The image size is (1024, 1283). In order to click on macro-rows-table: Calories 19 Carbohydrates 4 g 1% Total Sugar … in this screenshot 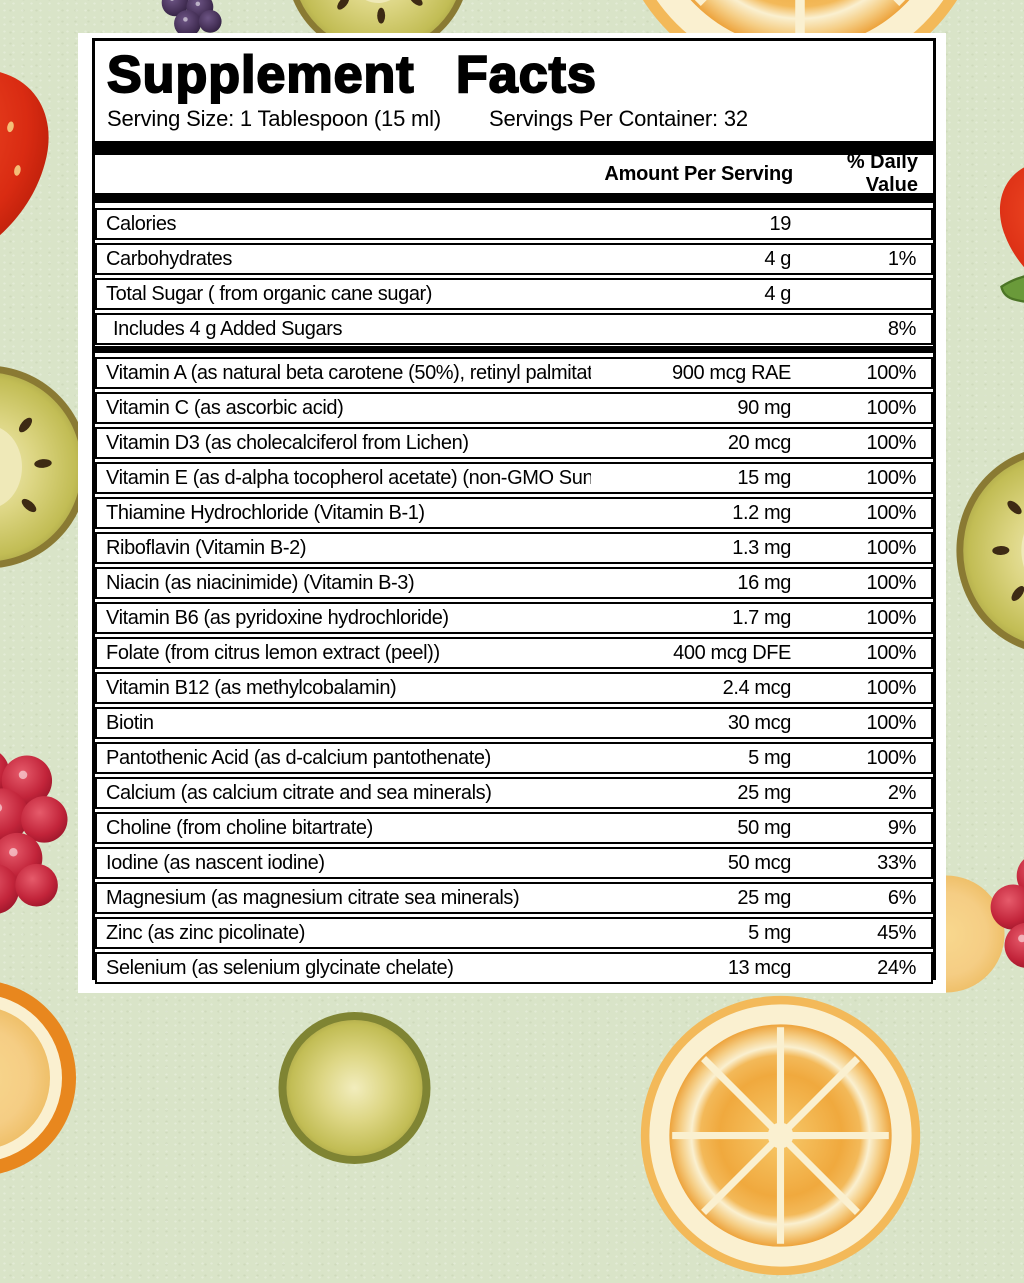, I will do `click(514, 276)`.